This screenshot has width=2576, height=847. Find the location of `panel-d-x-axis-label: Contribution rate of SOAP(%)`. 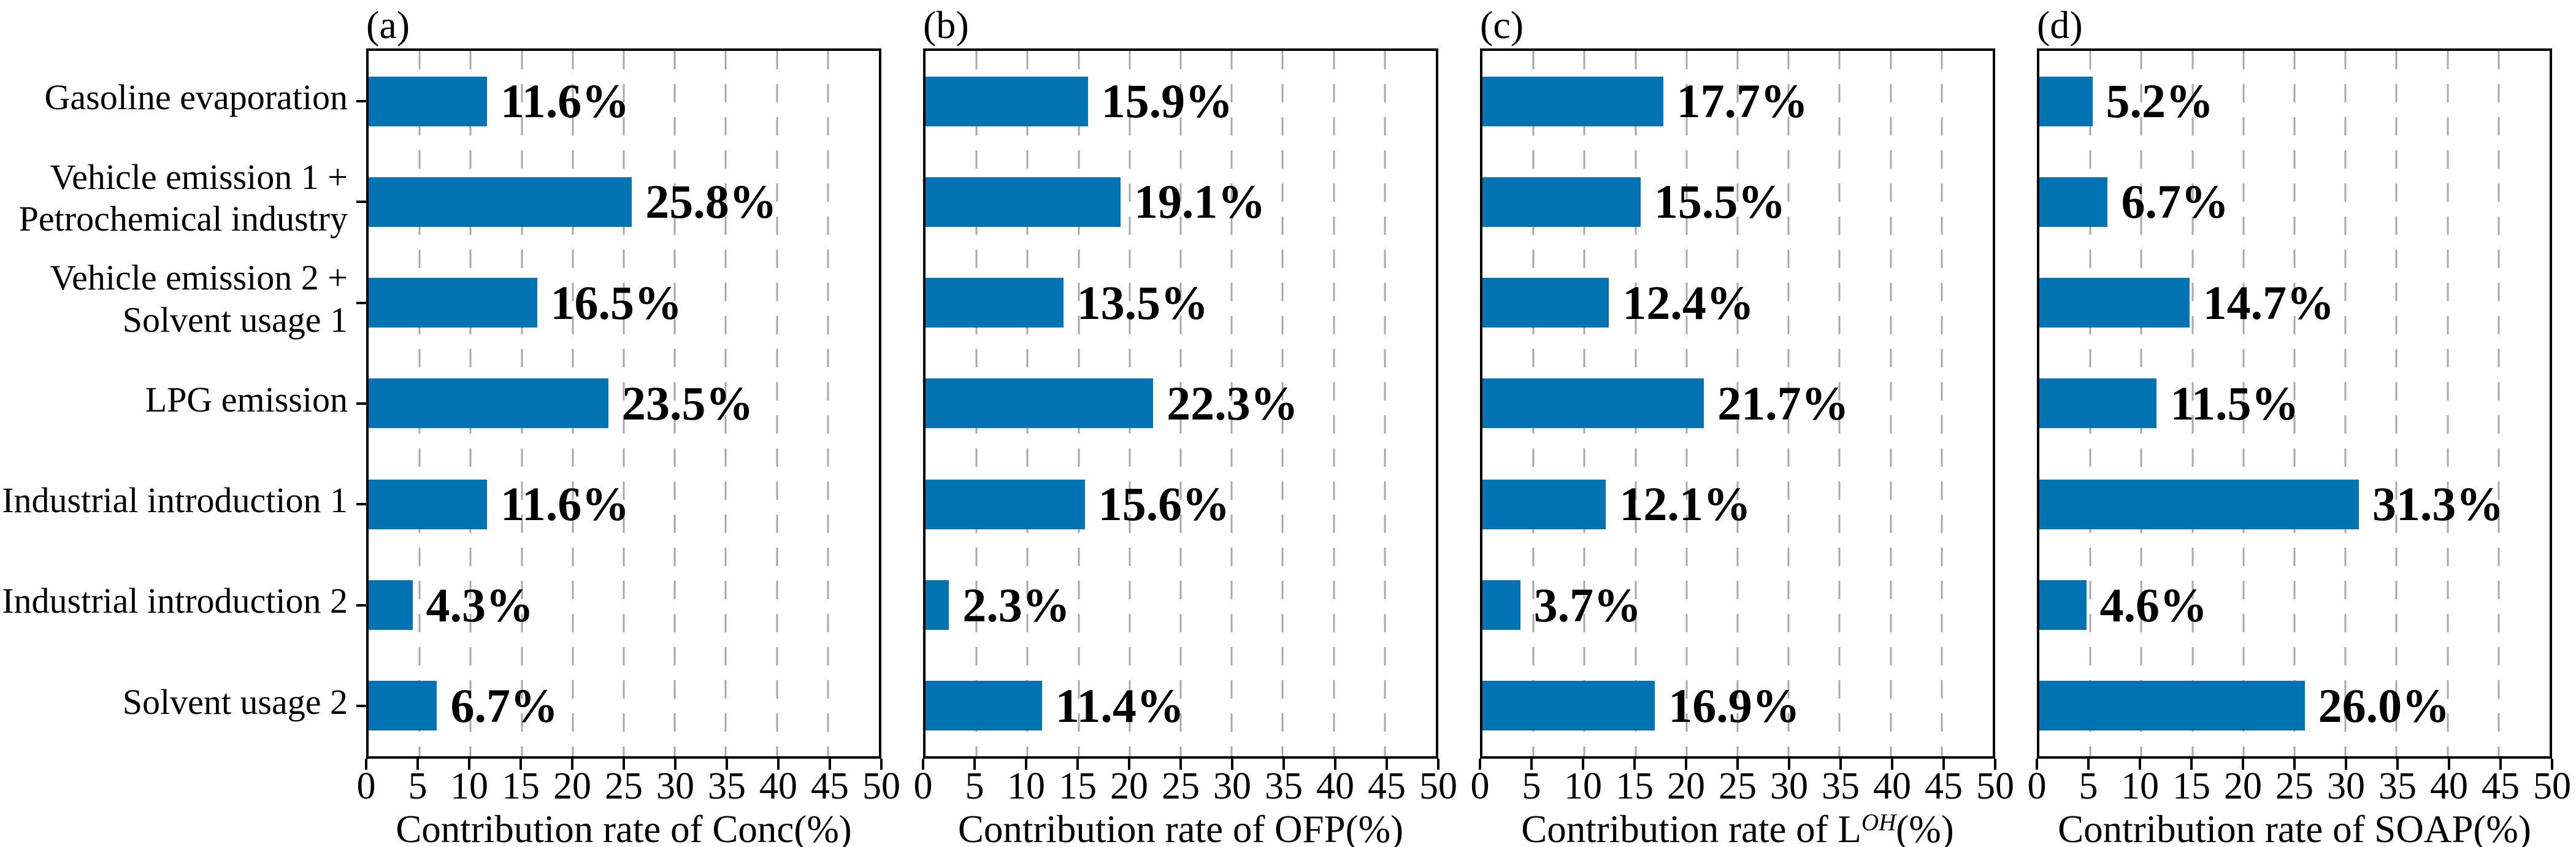

panel-d-x-axis-label: Contribution rate of SOAP(%) is located at coordinates (2294, 828).